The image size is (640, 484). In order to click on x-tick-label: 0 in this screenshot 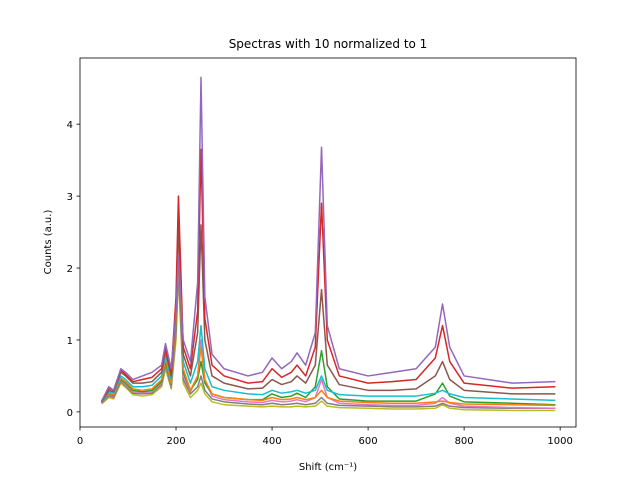, I will do `click(80, 441)`.